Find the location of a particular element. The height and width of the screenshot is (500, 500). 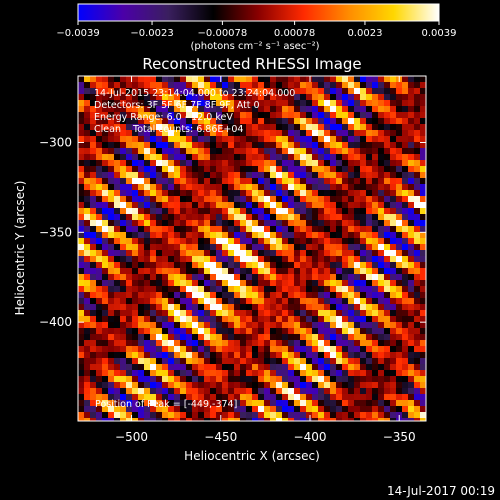

y-tick-label: −400 is located at coordinates (55, 322).